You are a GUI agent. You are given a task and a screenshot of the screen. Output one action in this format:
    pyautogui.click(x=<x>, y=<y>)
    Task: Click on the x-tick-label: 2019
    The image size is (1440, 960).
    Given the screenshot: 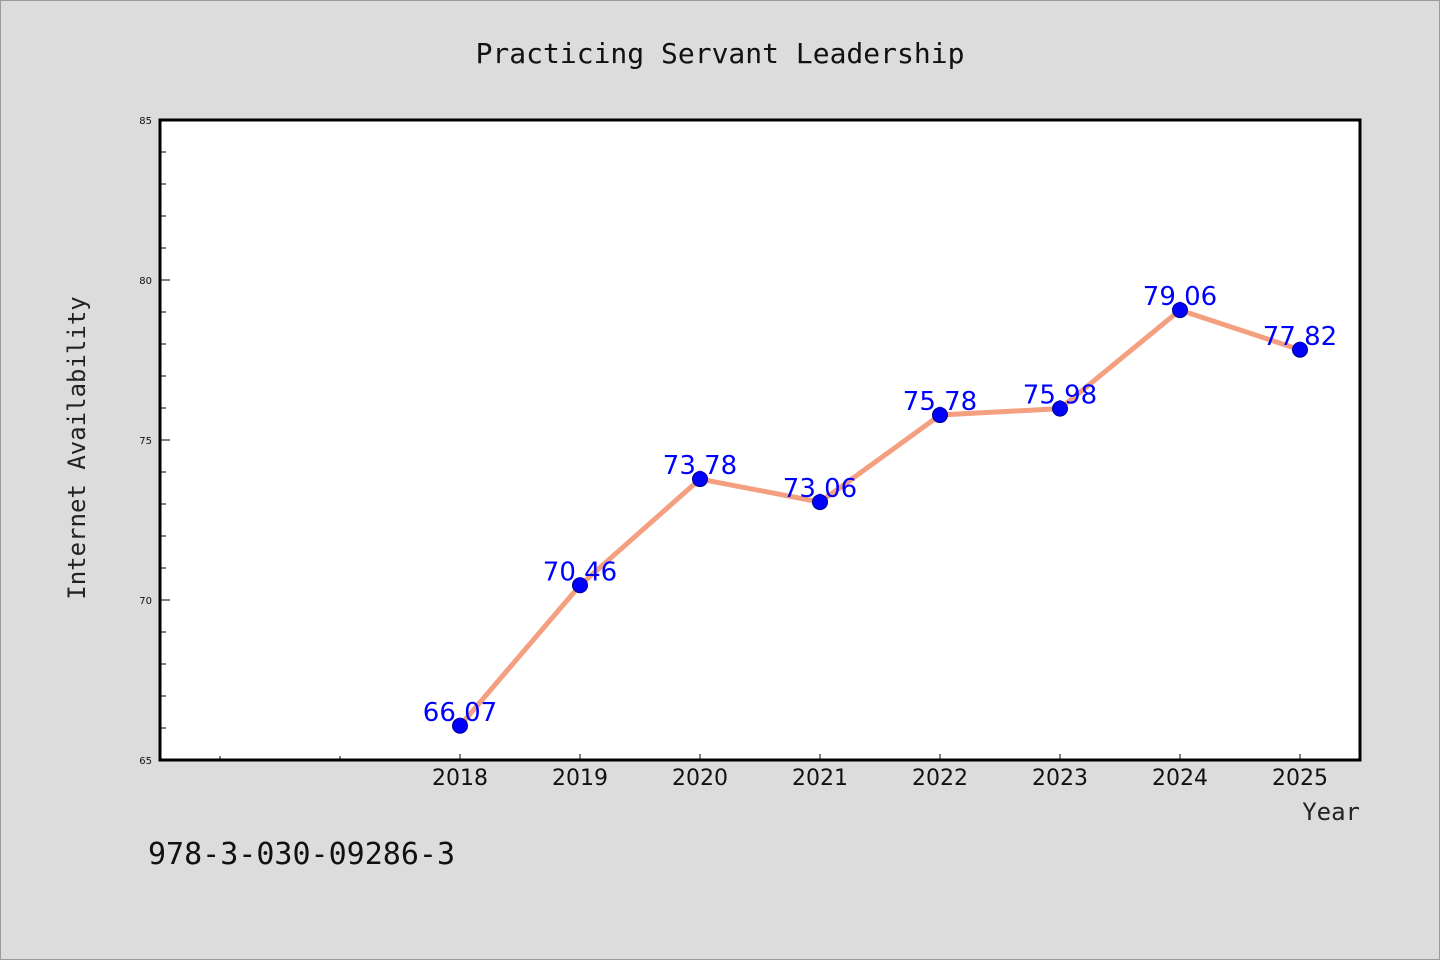 What is the action you would take?
    pyautogui.click(x=580, y=778)
    